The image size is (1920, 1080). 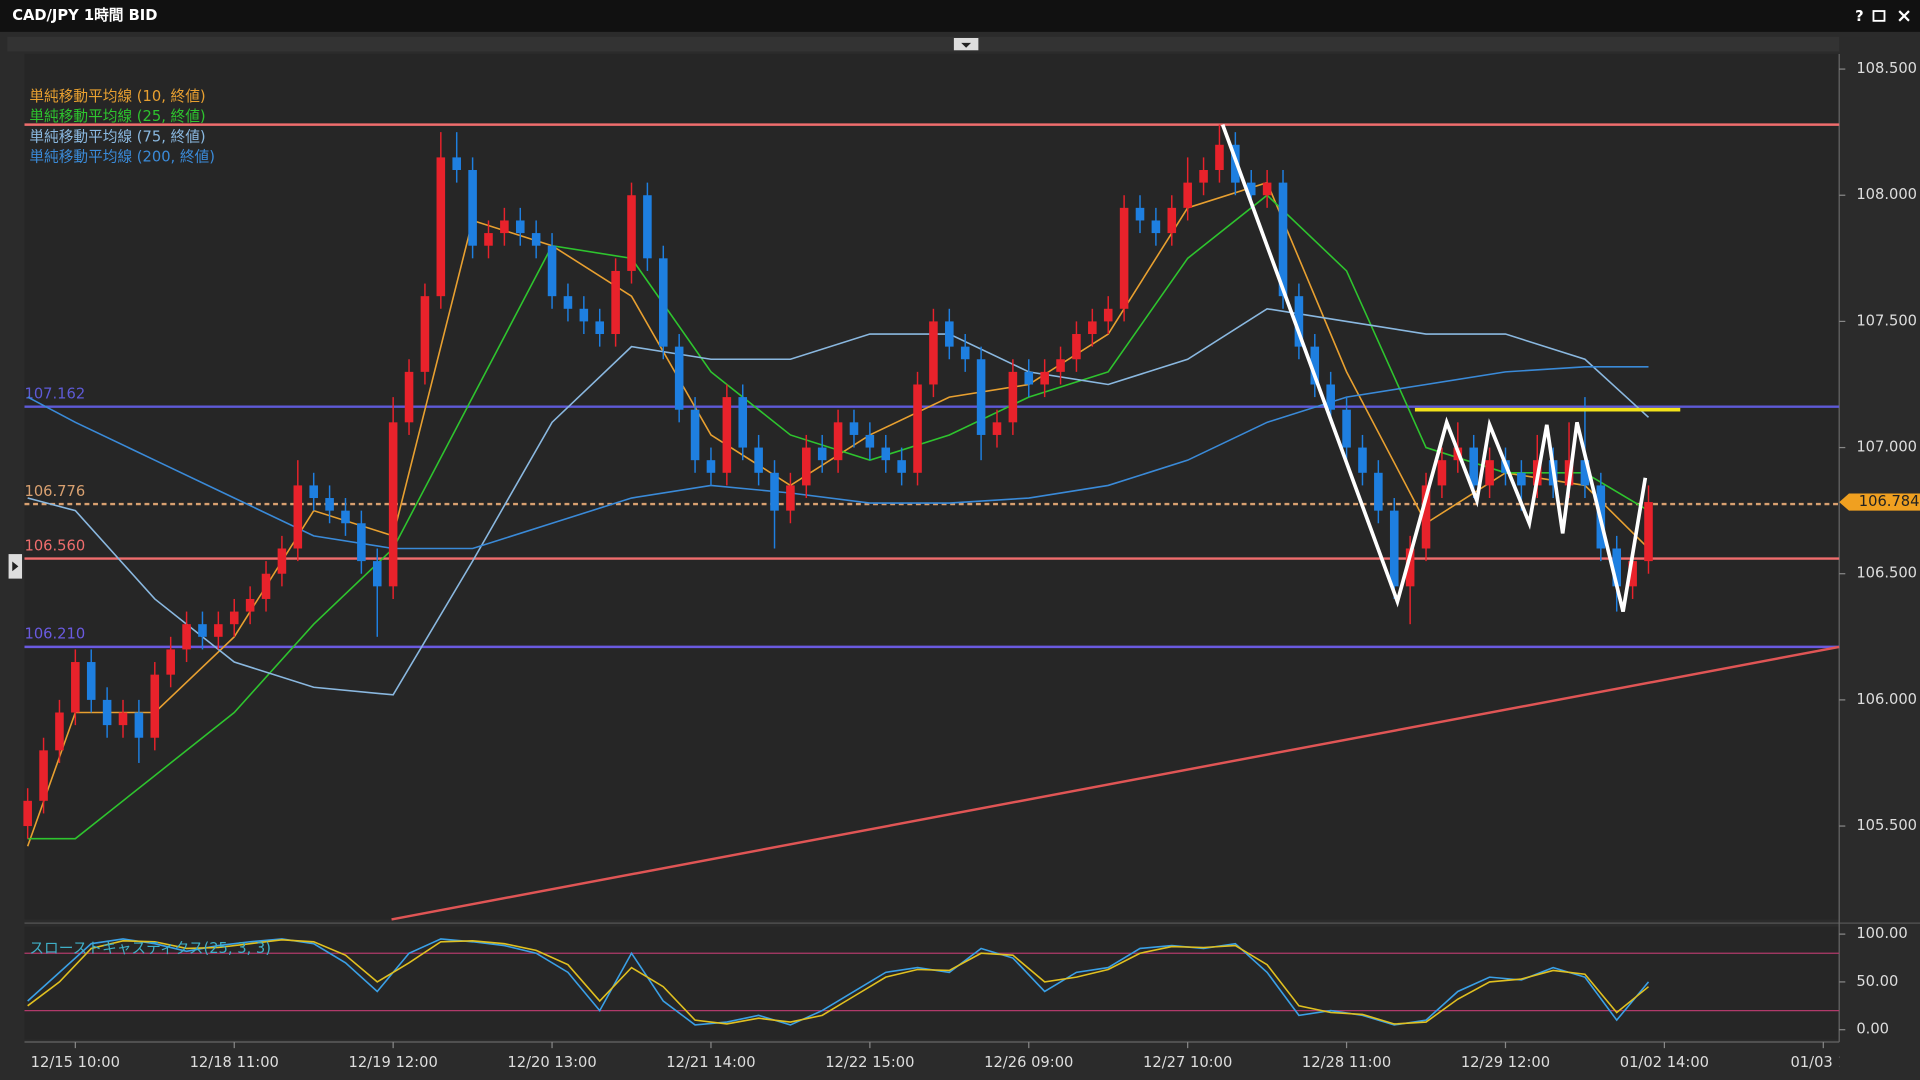 What do you see at coordinates (1886, 447) in the screenshot?
I see `y-tick-label: 107.000` at bounding box center [1886, 447].